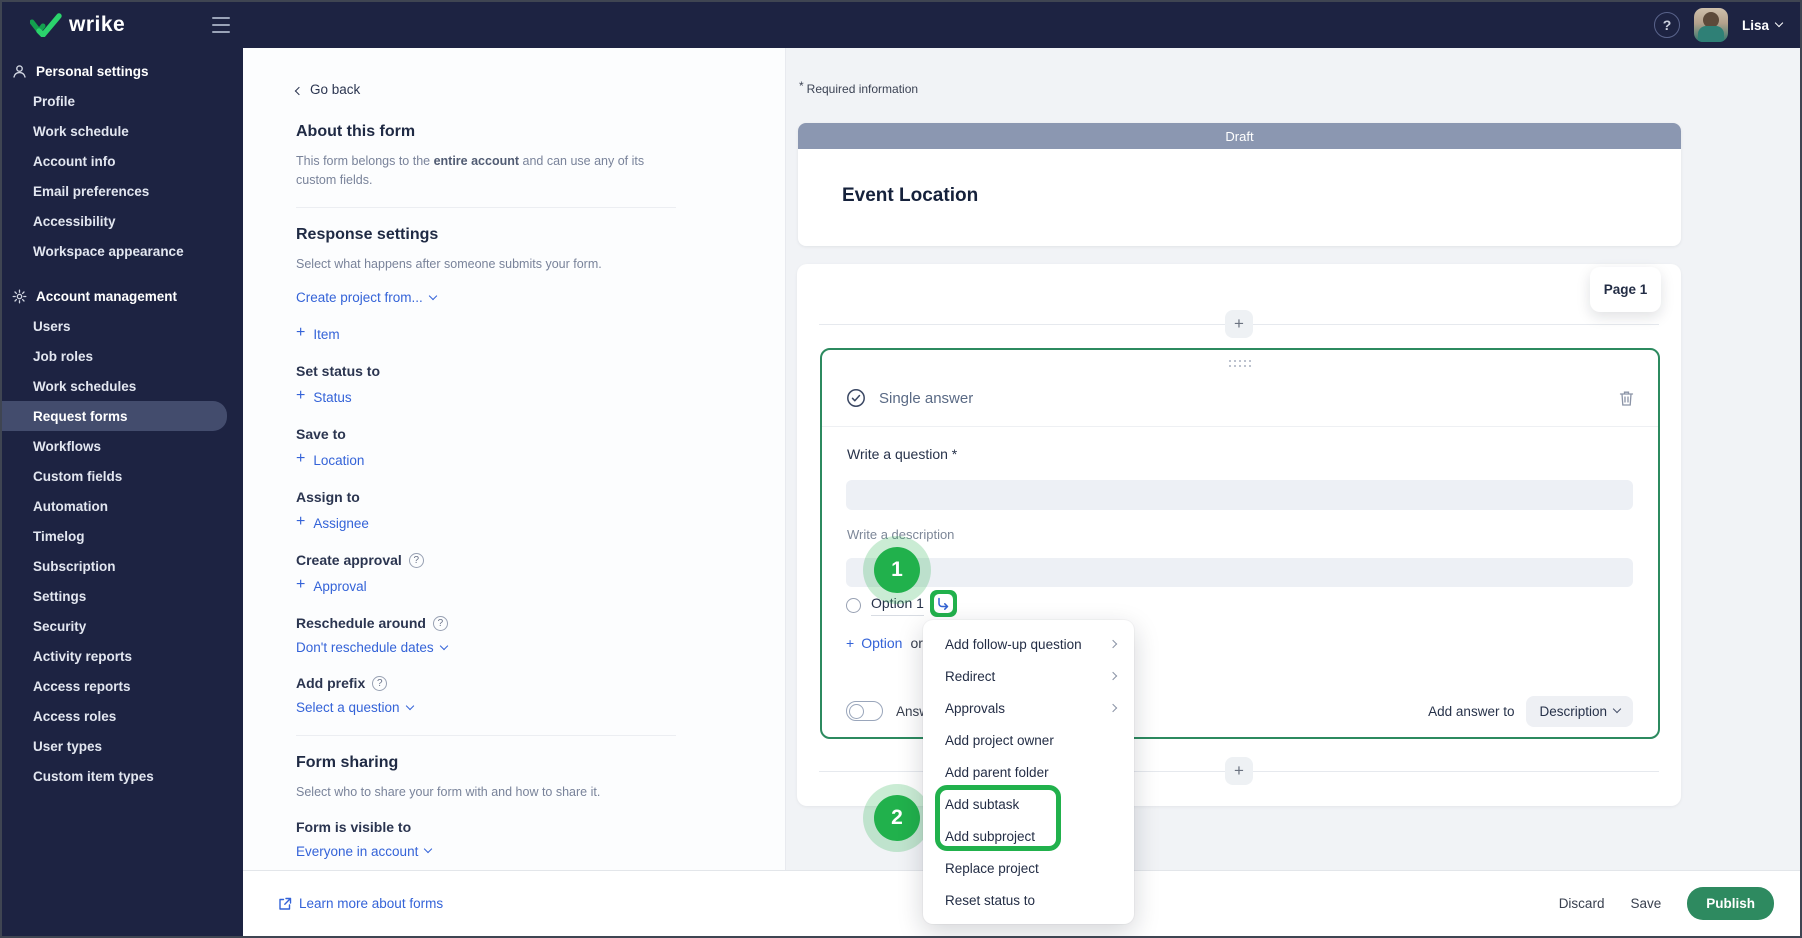 Image resolution: width=1802 pixels, height=938 pixels. I want to click on sidebar-item-access-roles: Access roles, so click(75, 716).